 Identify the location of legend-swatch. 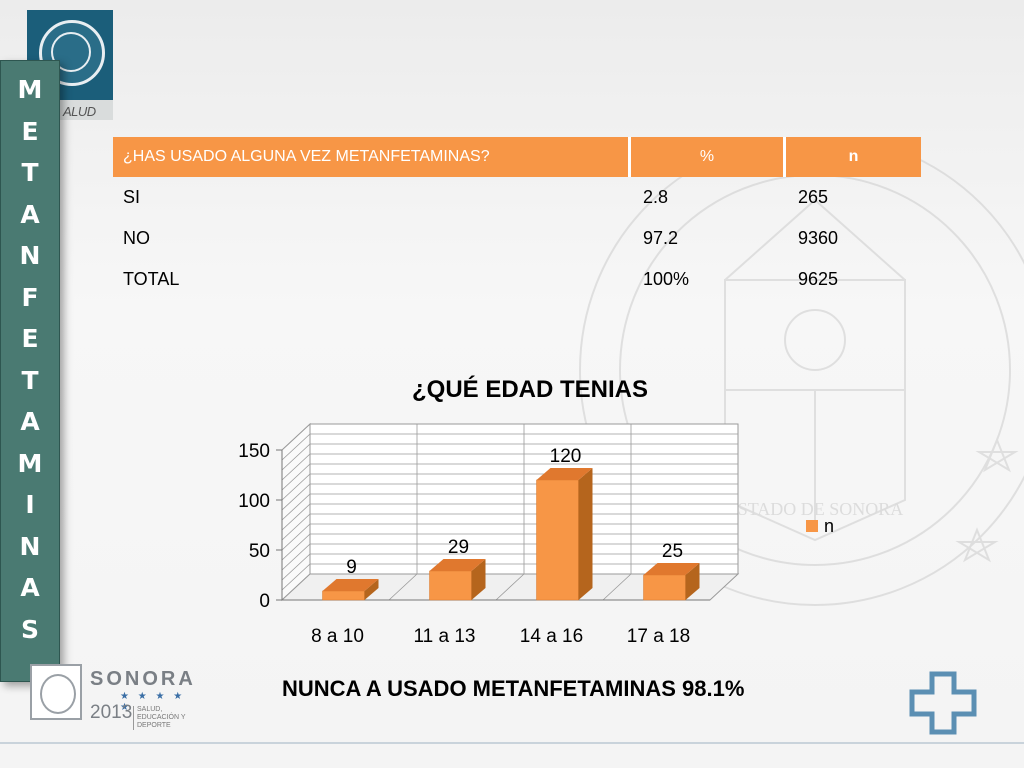
(812, 526).